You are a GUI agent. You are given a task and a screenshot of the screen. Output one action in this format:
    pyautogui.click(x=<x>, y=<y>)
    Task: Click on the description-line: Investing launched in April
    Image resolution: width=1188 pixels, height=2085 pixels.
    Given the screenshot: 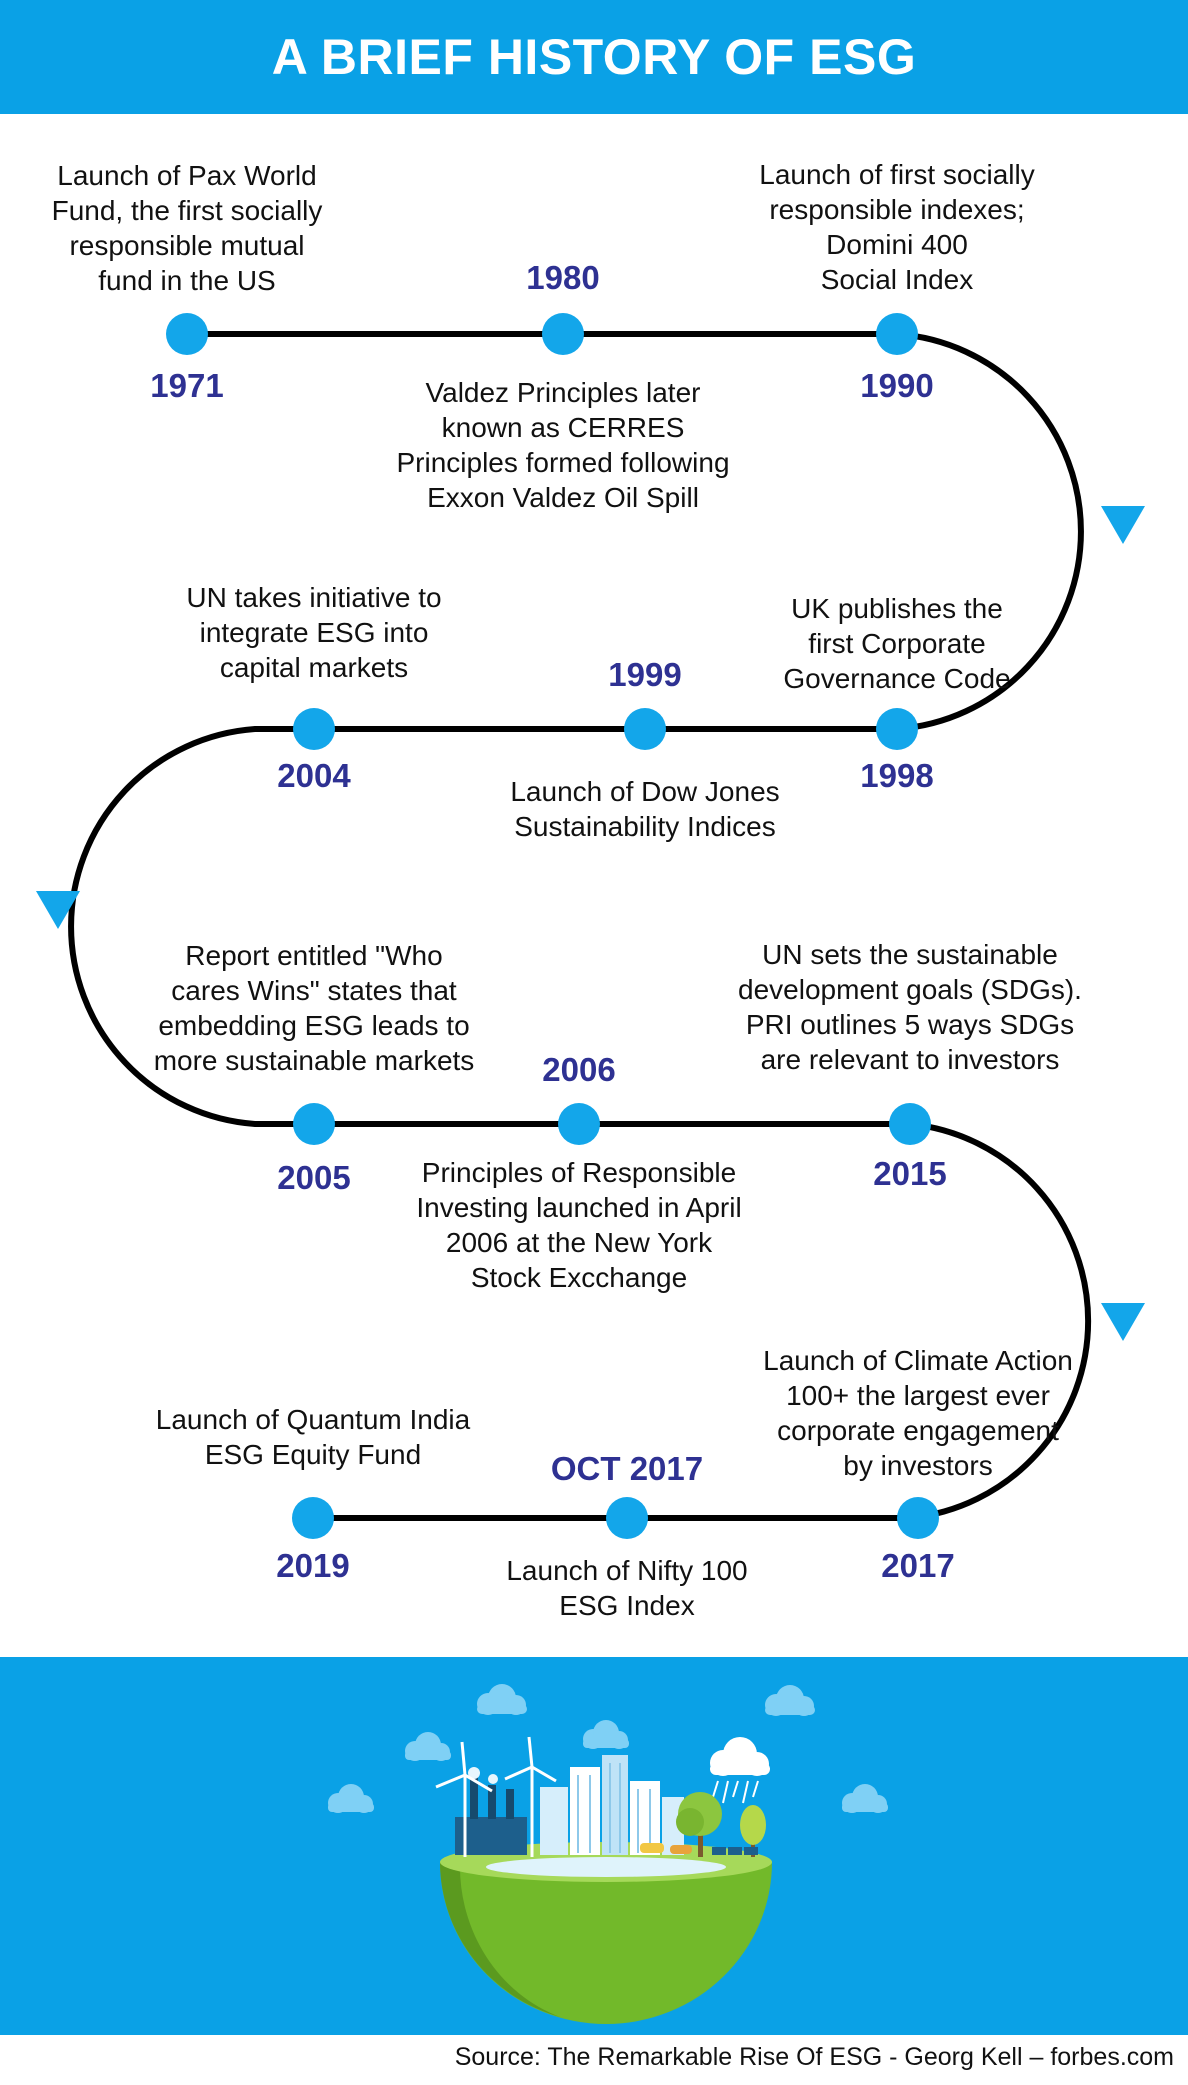 What is the action you would take?
    pyautogui.click(x=579, y=1207)
    